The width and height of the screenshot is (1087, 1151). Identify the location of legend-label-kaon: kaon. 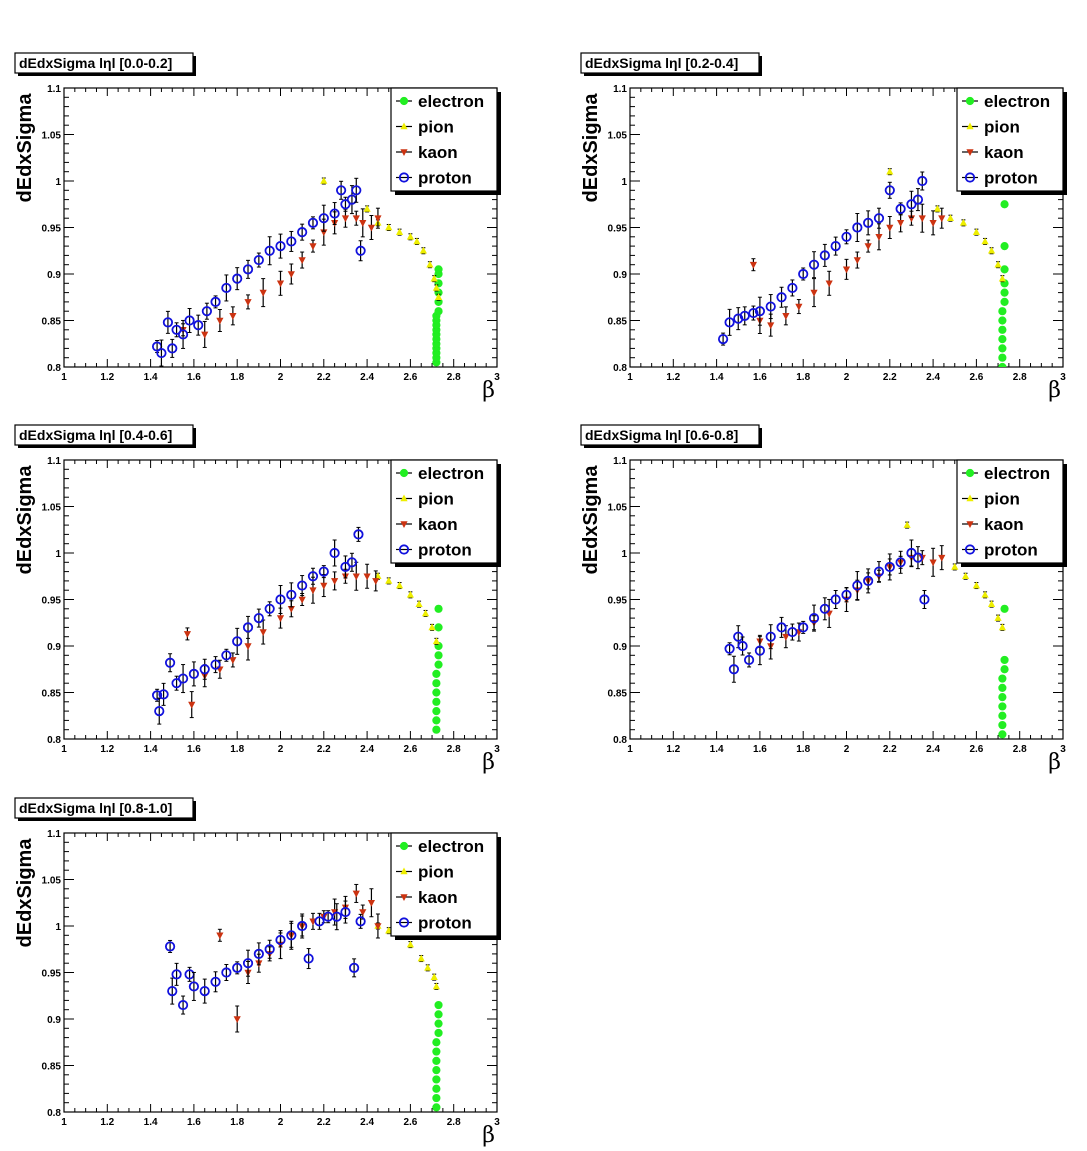
(438, 152).